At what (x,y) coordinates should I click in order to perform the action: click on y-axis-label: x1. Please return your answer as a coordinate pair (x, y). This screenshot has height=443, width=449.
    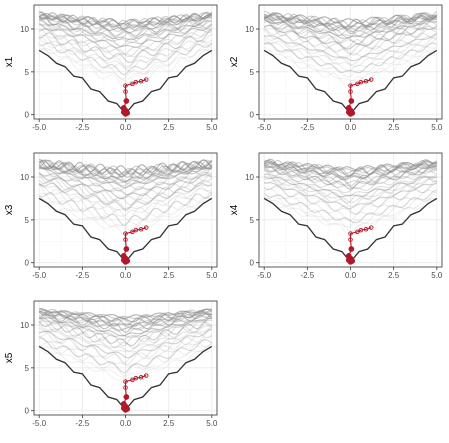
    Looking at the image, I should click on (9, 61).